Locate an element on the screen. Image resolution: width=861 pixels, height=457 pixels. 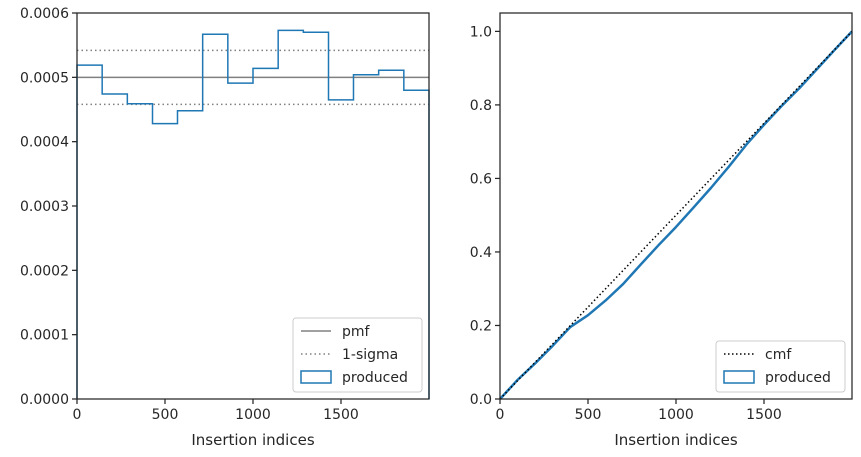
y-tick-label: 0.6 is located at coordinates (481, 179).